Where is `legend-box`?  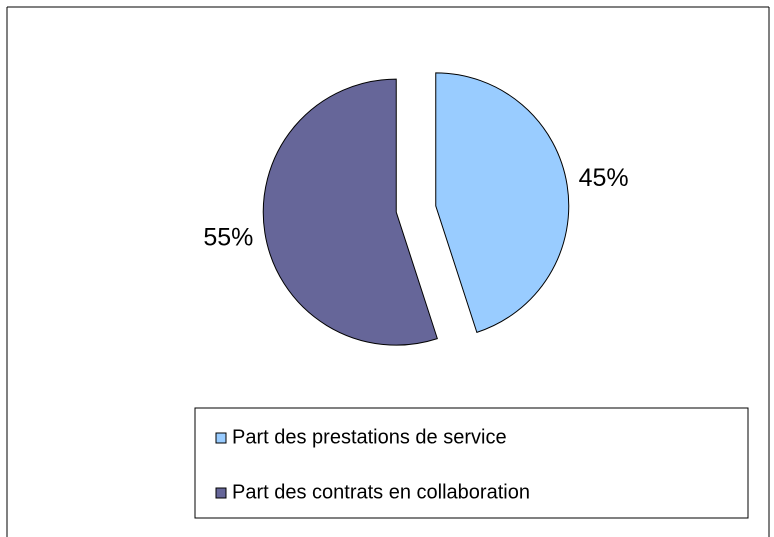 legend-box is located at coordinates (471, 463).